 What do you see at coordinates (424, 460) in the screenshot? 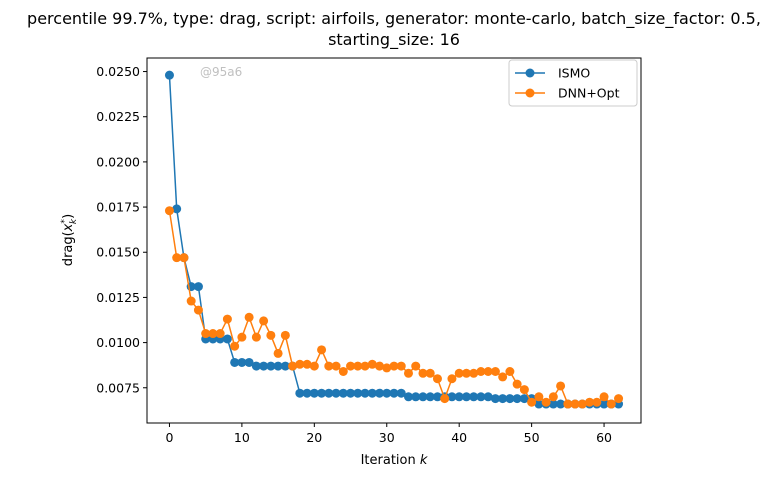
I see `x-axis-label-var: k` at bounding box center [424, 460].